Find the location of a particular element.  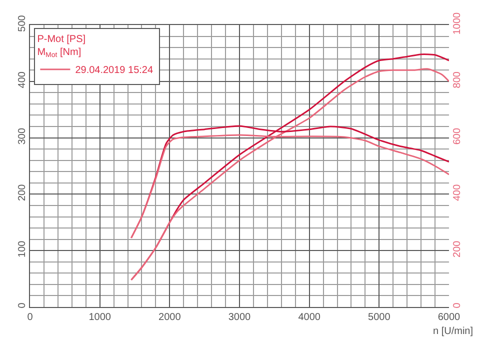

x-axis-title: n [U/min] is located at coordinates (453, 331).